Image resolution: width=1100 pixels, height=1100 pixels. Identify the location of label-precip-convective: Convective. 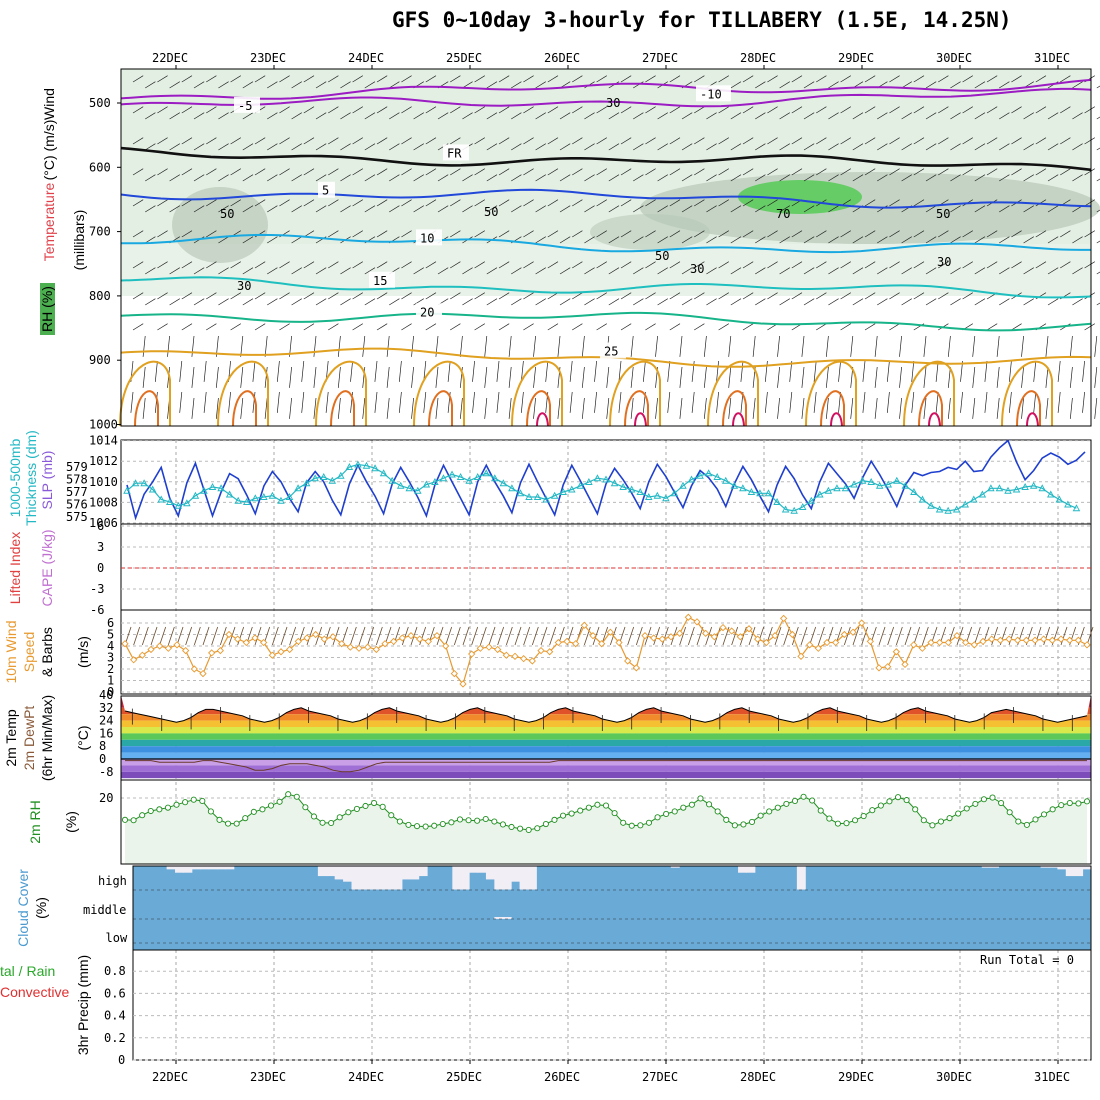
(34, 992).